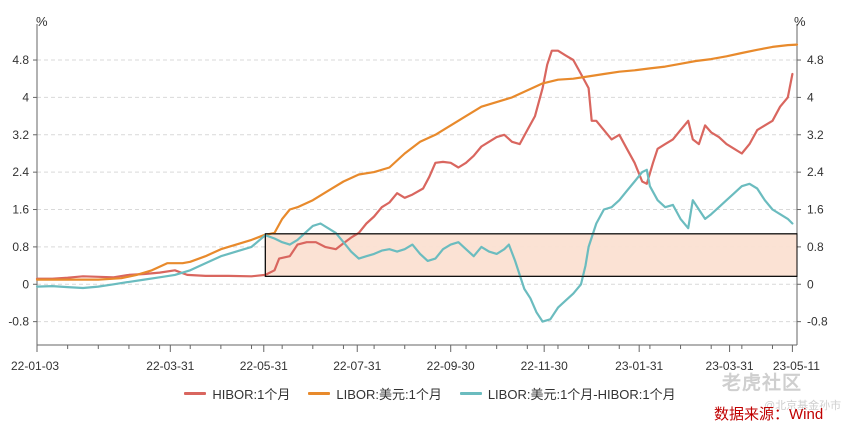 The image size is (860, 430). Describe the element at coordinates (264, 366) in the screenshot. I see `x-tick-label: 22-05-31` at that location.